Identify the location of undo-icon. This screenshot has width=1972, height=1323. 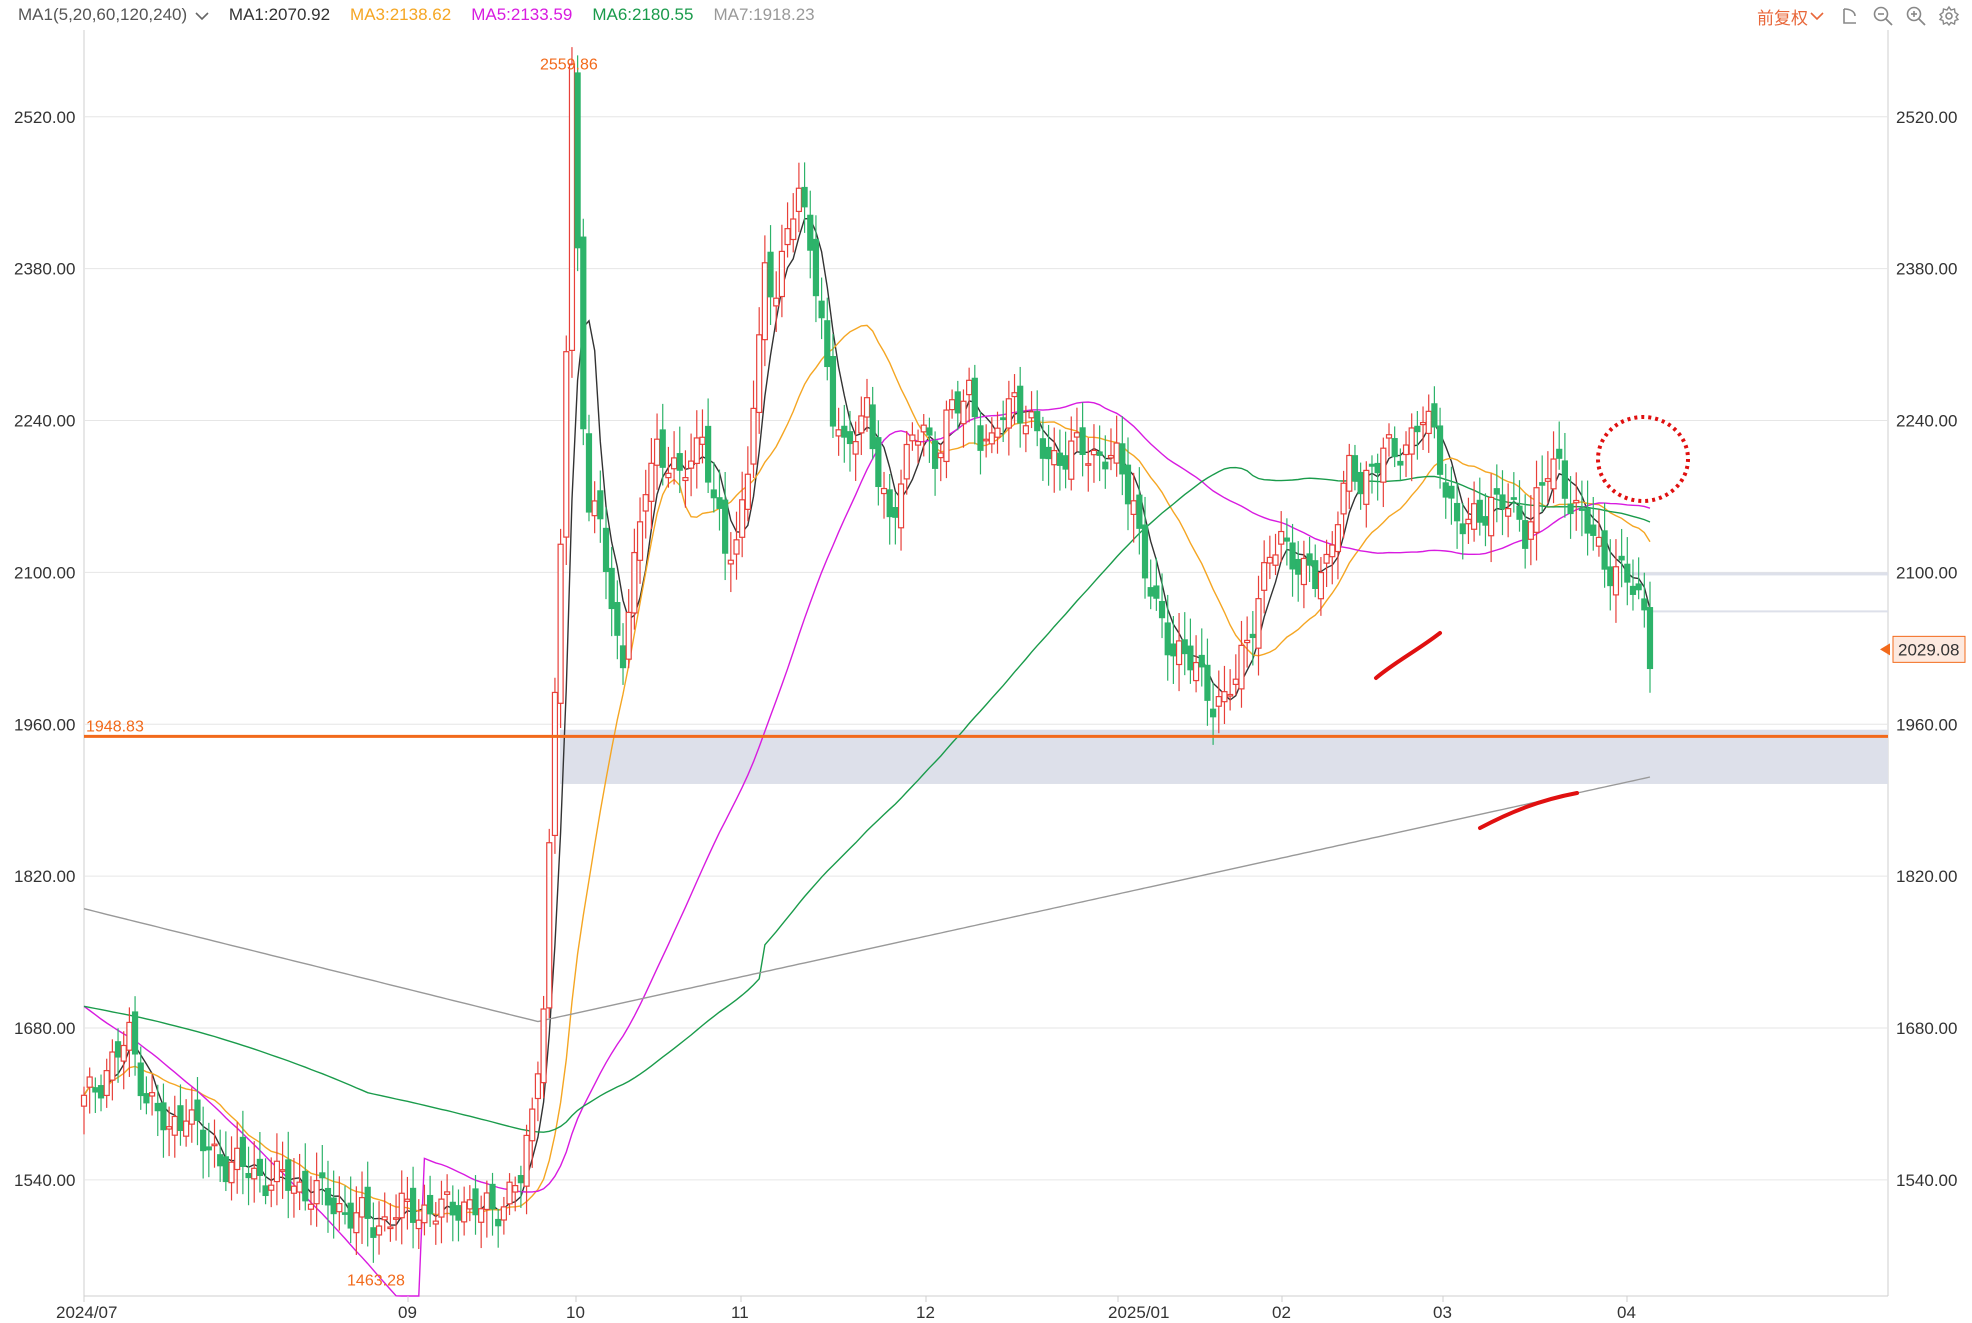
(1849, 16).